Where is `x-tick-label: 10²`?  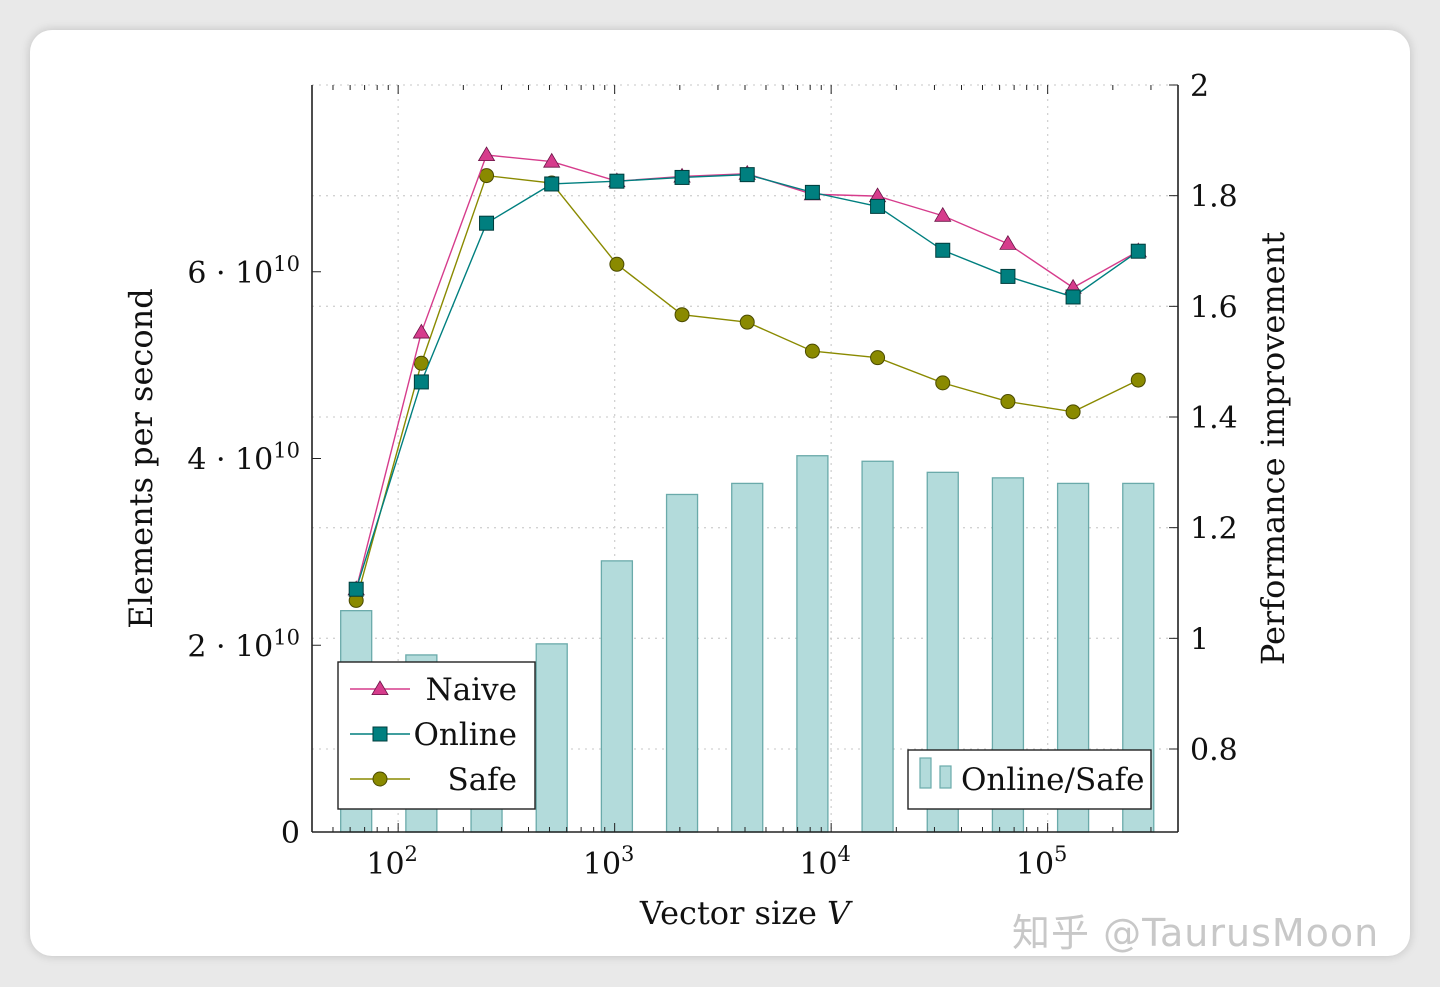
x-tick-label: 10² is located at coordinates (392, 862).